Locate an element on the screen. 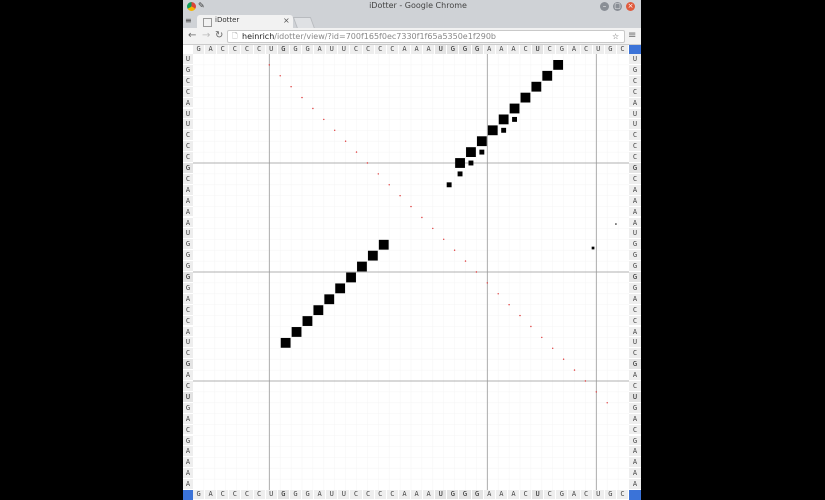 Image resolution: width=825 pixels, height=500 pixels. pen-icon: ✎ is located at coordinates (201, 5).